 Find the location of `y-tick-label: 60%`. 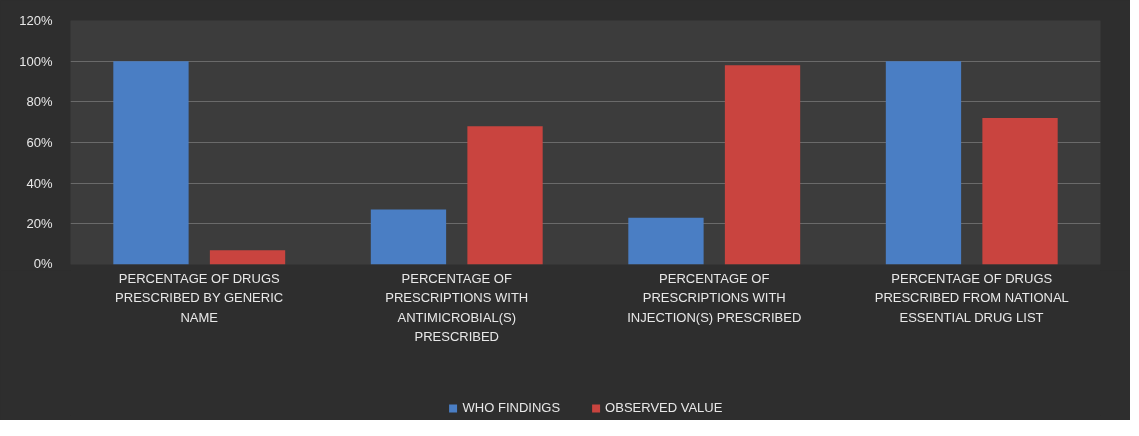

y-tick-label: 60% is located at coordinates (39, 142).